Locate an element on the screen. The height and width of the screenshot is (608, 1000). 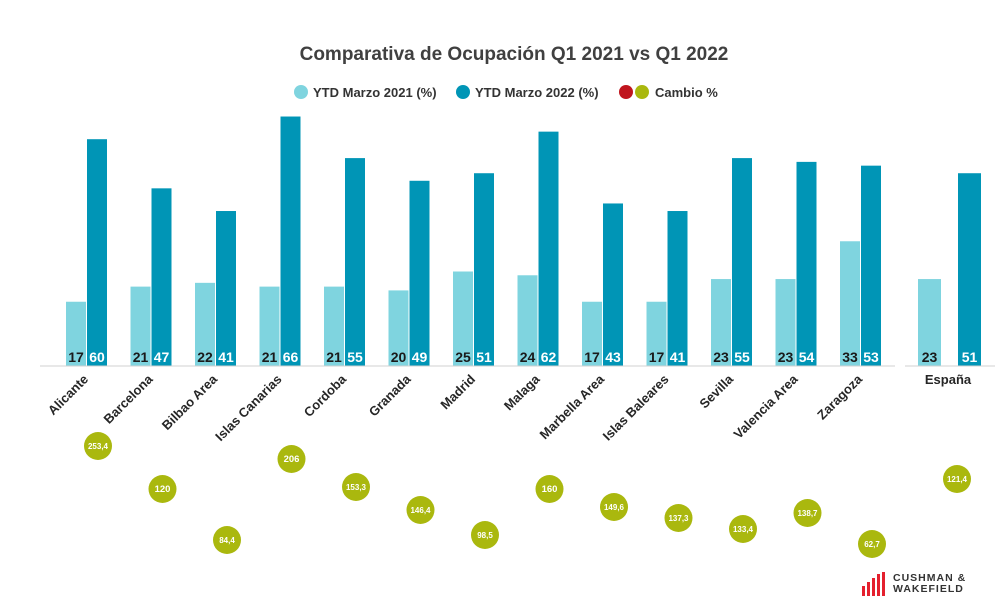
cat-10-bar-2022 is located at coordinates (742, 262).